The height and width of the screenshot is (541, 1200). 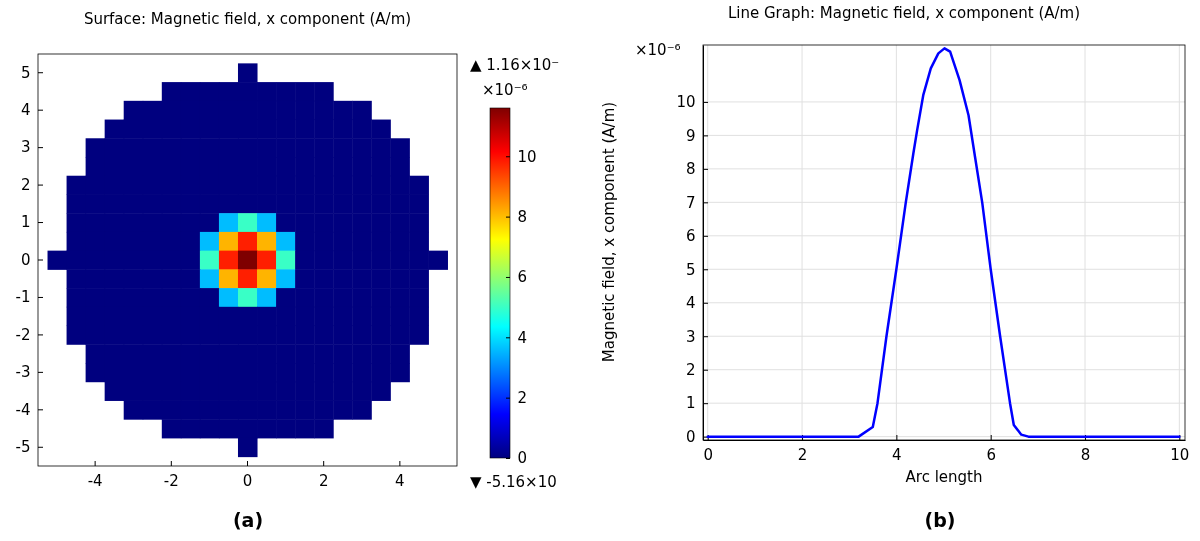 What do you see at coordinates (23, 409) in the screenshot?
I see `y-tick-label: -4` at bounding box center [23, 409].